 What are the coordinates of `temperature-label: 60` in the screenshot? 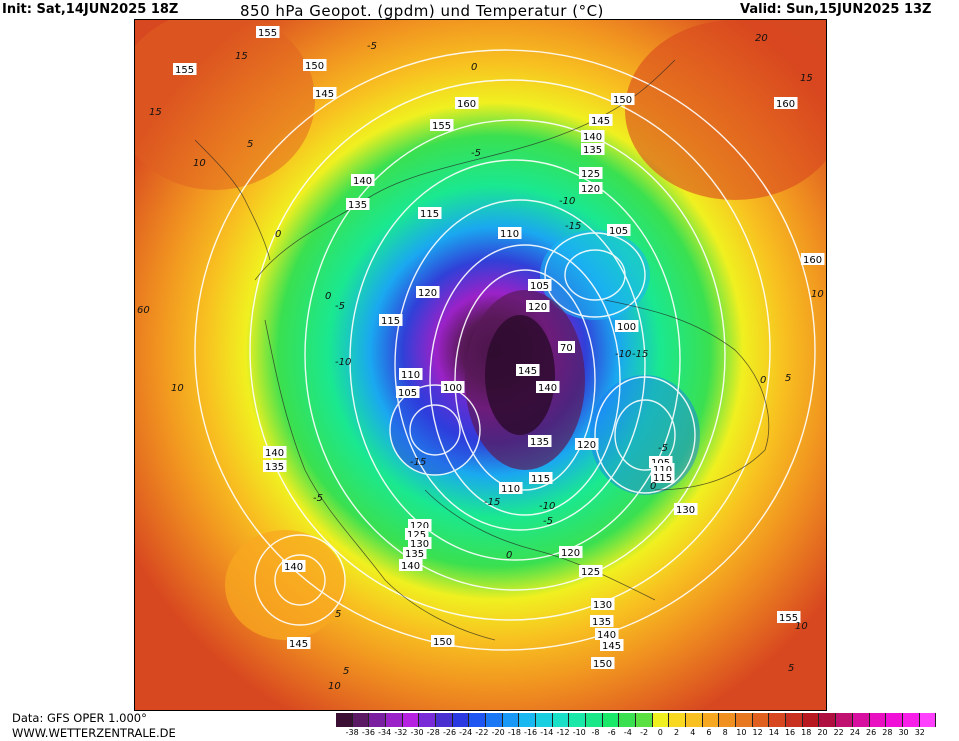 It's located at (143, 310).